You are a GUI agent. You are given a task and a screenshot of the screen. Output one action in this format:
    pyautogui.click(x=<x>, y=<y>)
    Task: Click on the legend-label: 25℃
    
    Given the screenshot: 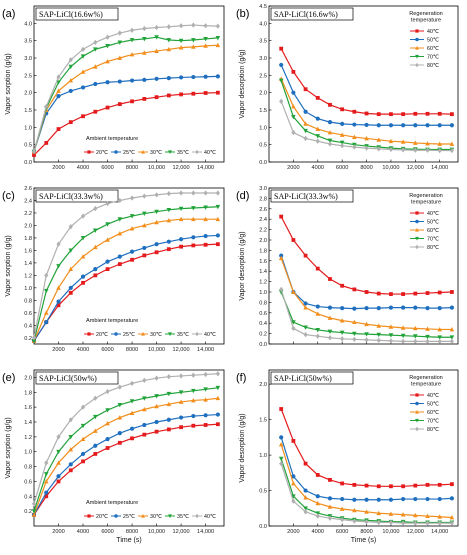 What is the action you would take?
    pyautogui.click(x=129, y=517)
    